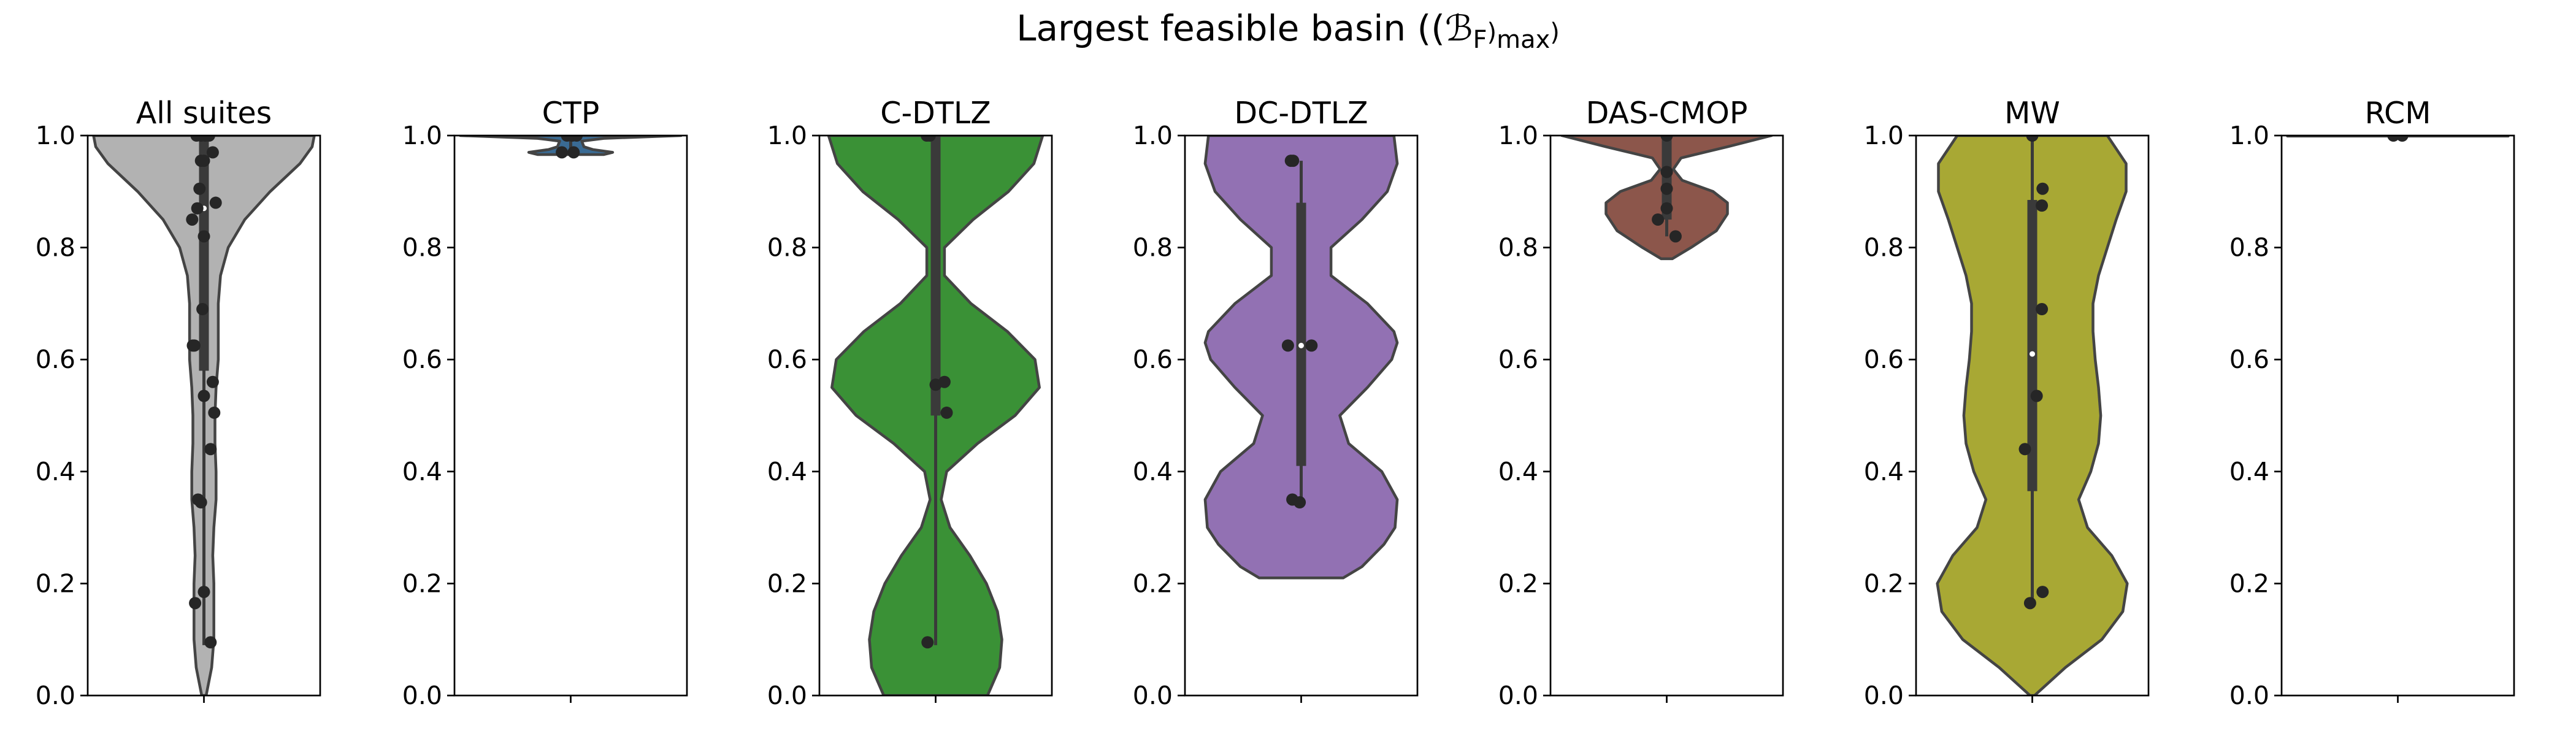  What do you see at coordinates (2032, 113) in the screenshot?
I see `panel-title: MW` at bounding box center [2032, 113].